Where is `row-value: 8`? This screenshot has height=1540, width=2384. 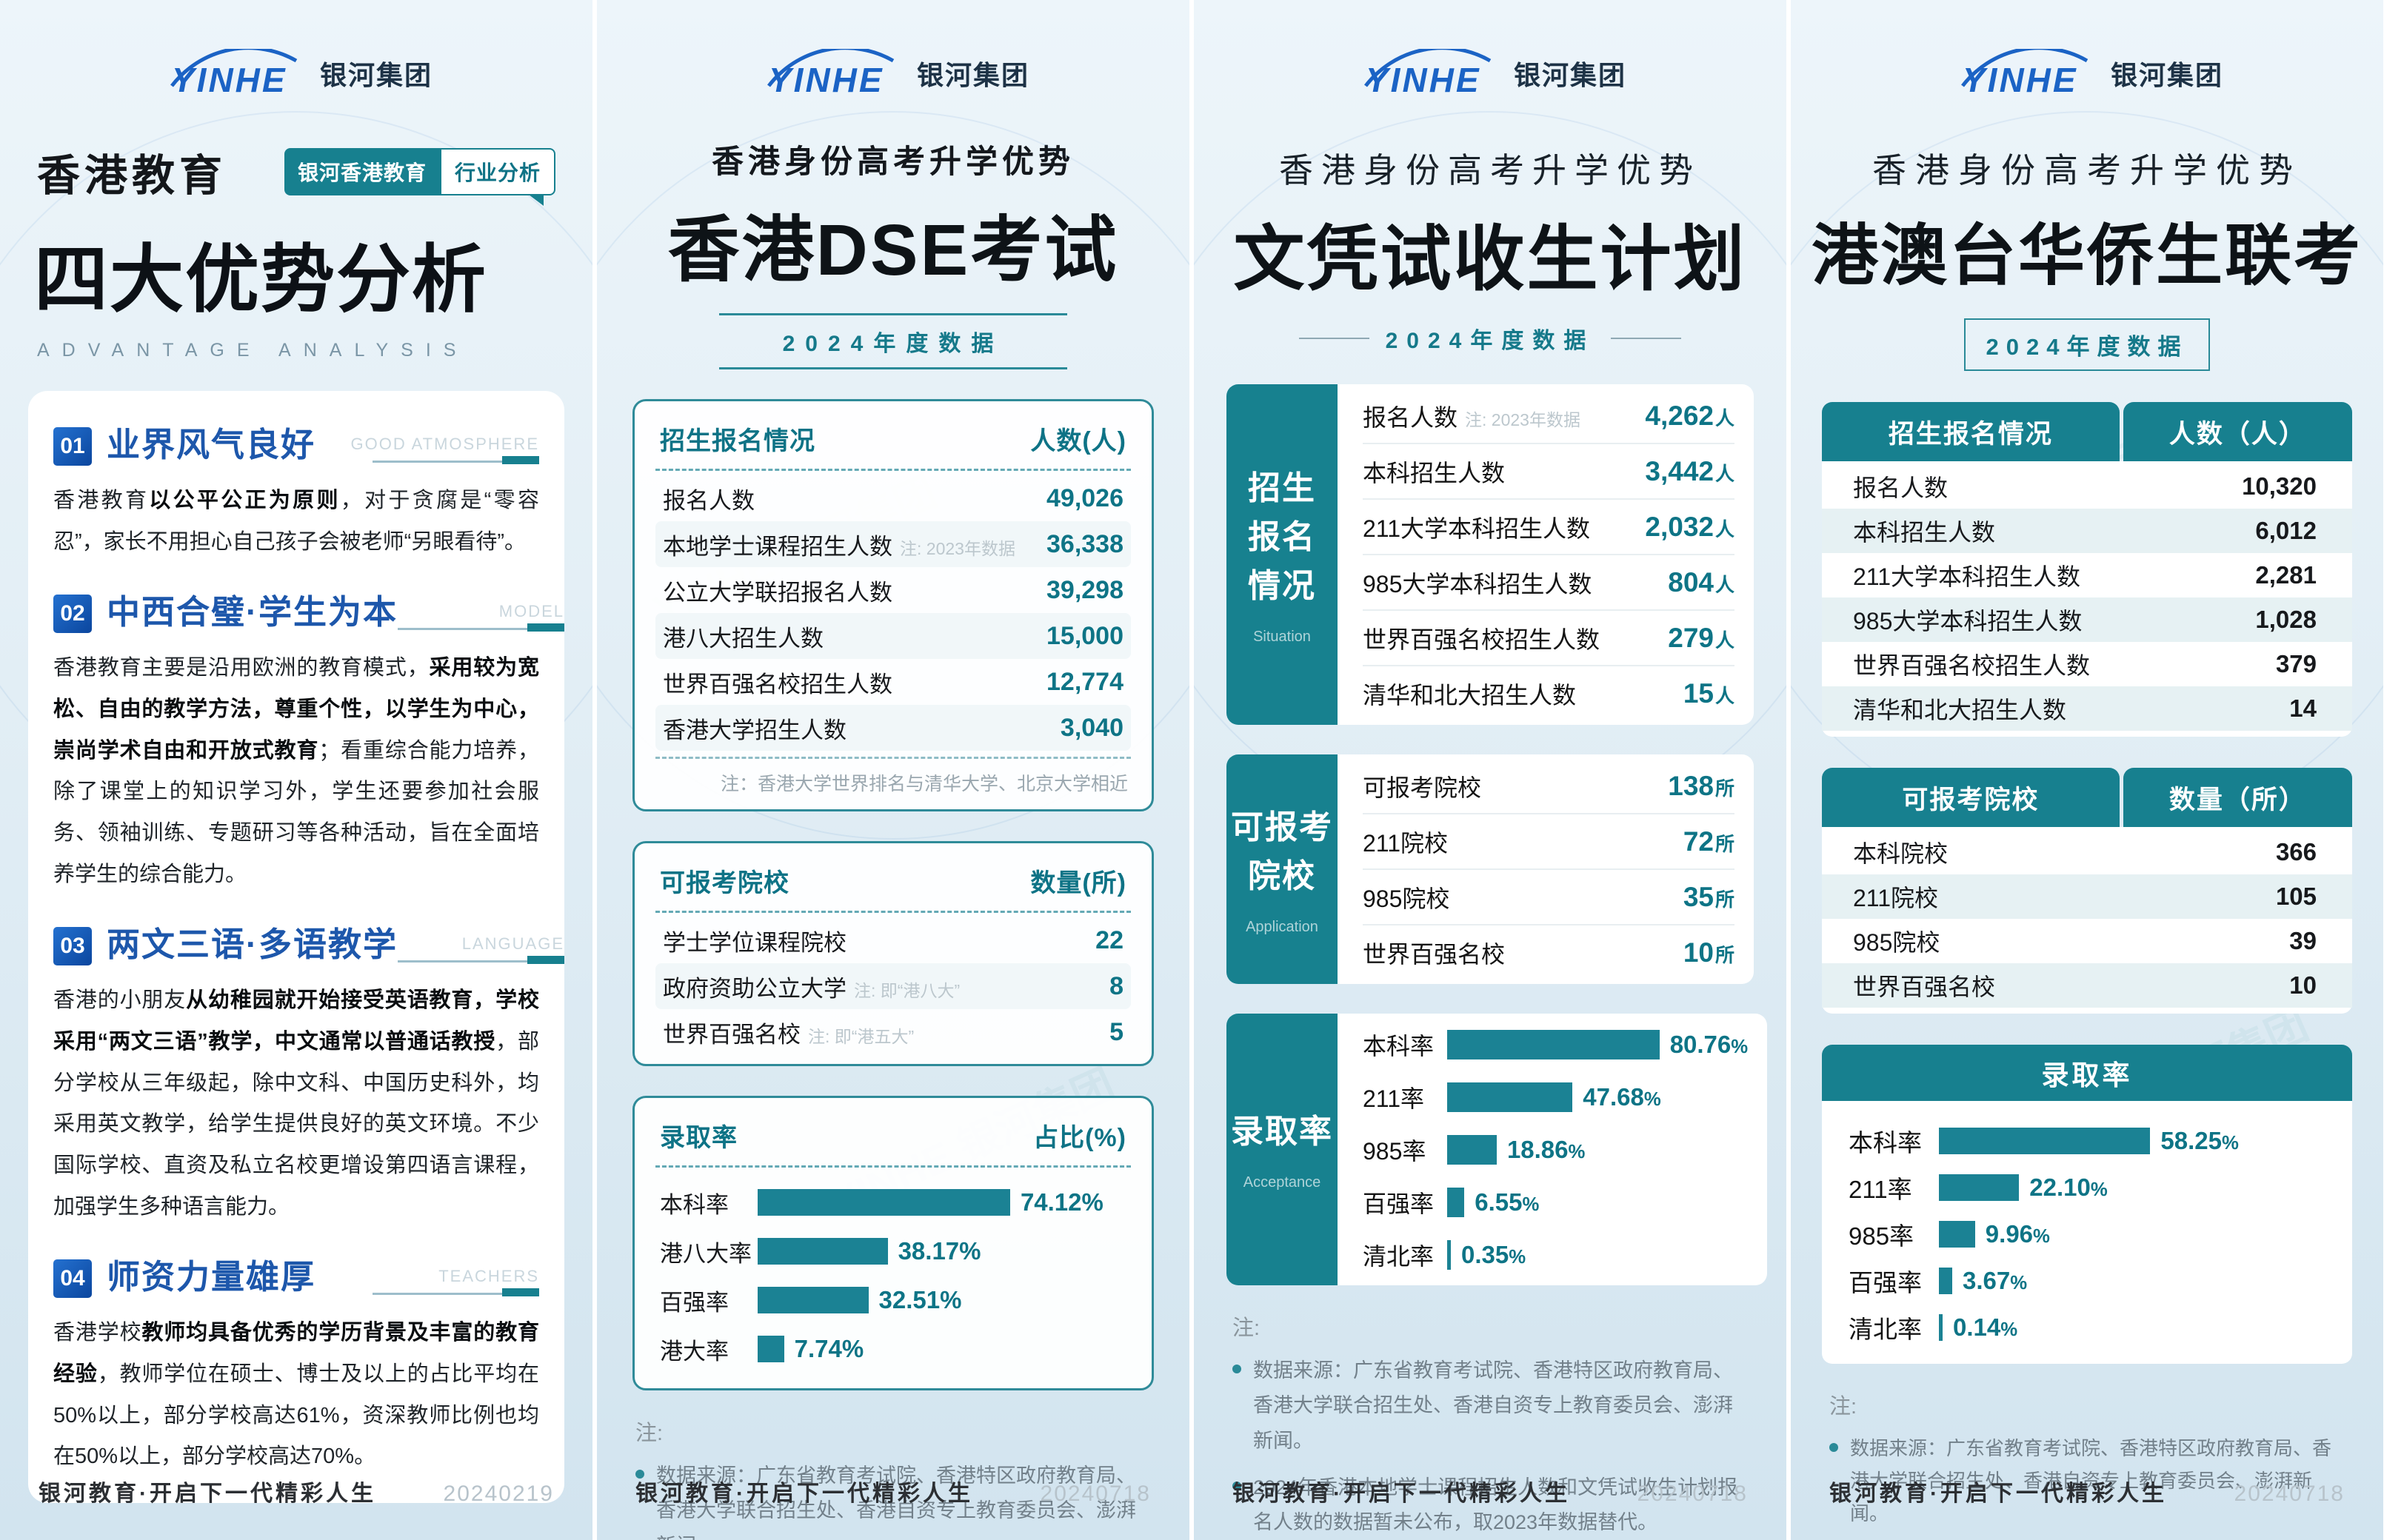
row-value: 8 is located at coordinates (1116, 985).